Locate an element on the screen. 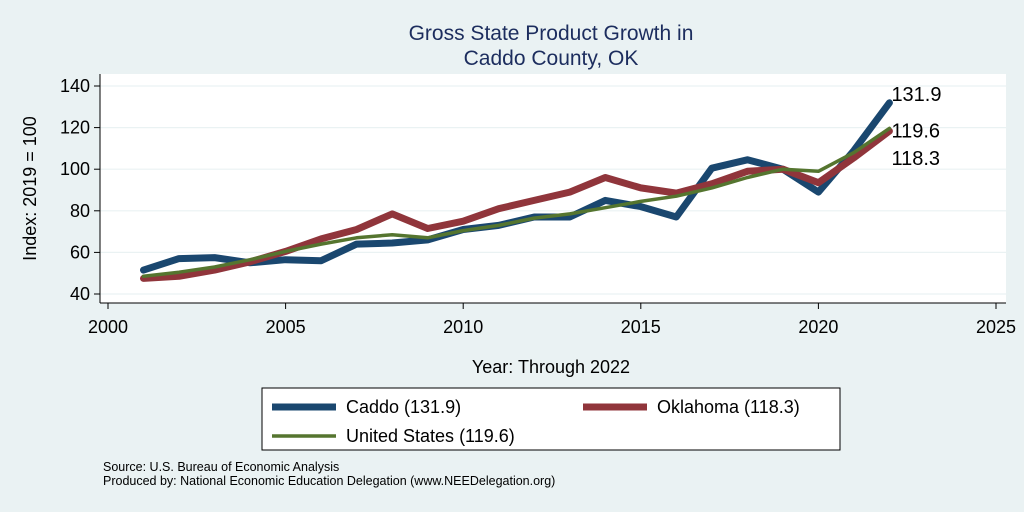 This screenshot has height=512, width=1024. y-tick-label-60: 60 is located at coordinates (80, 252).